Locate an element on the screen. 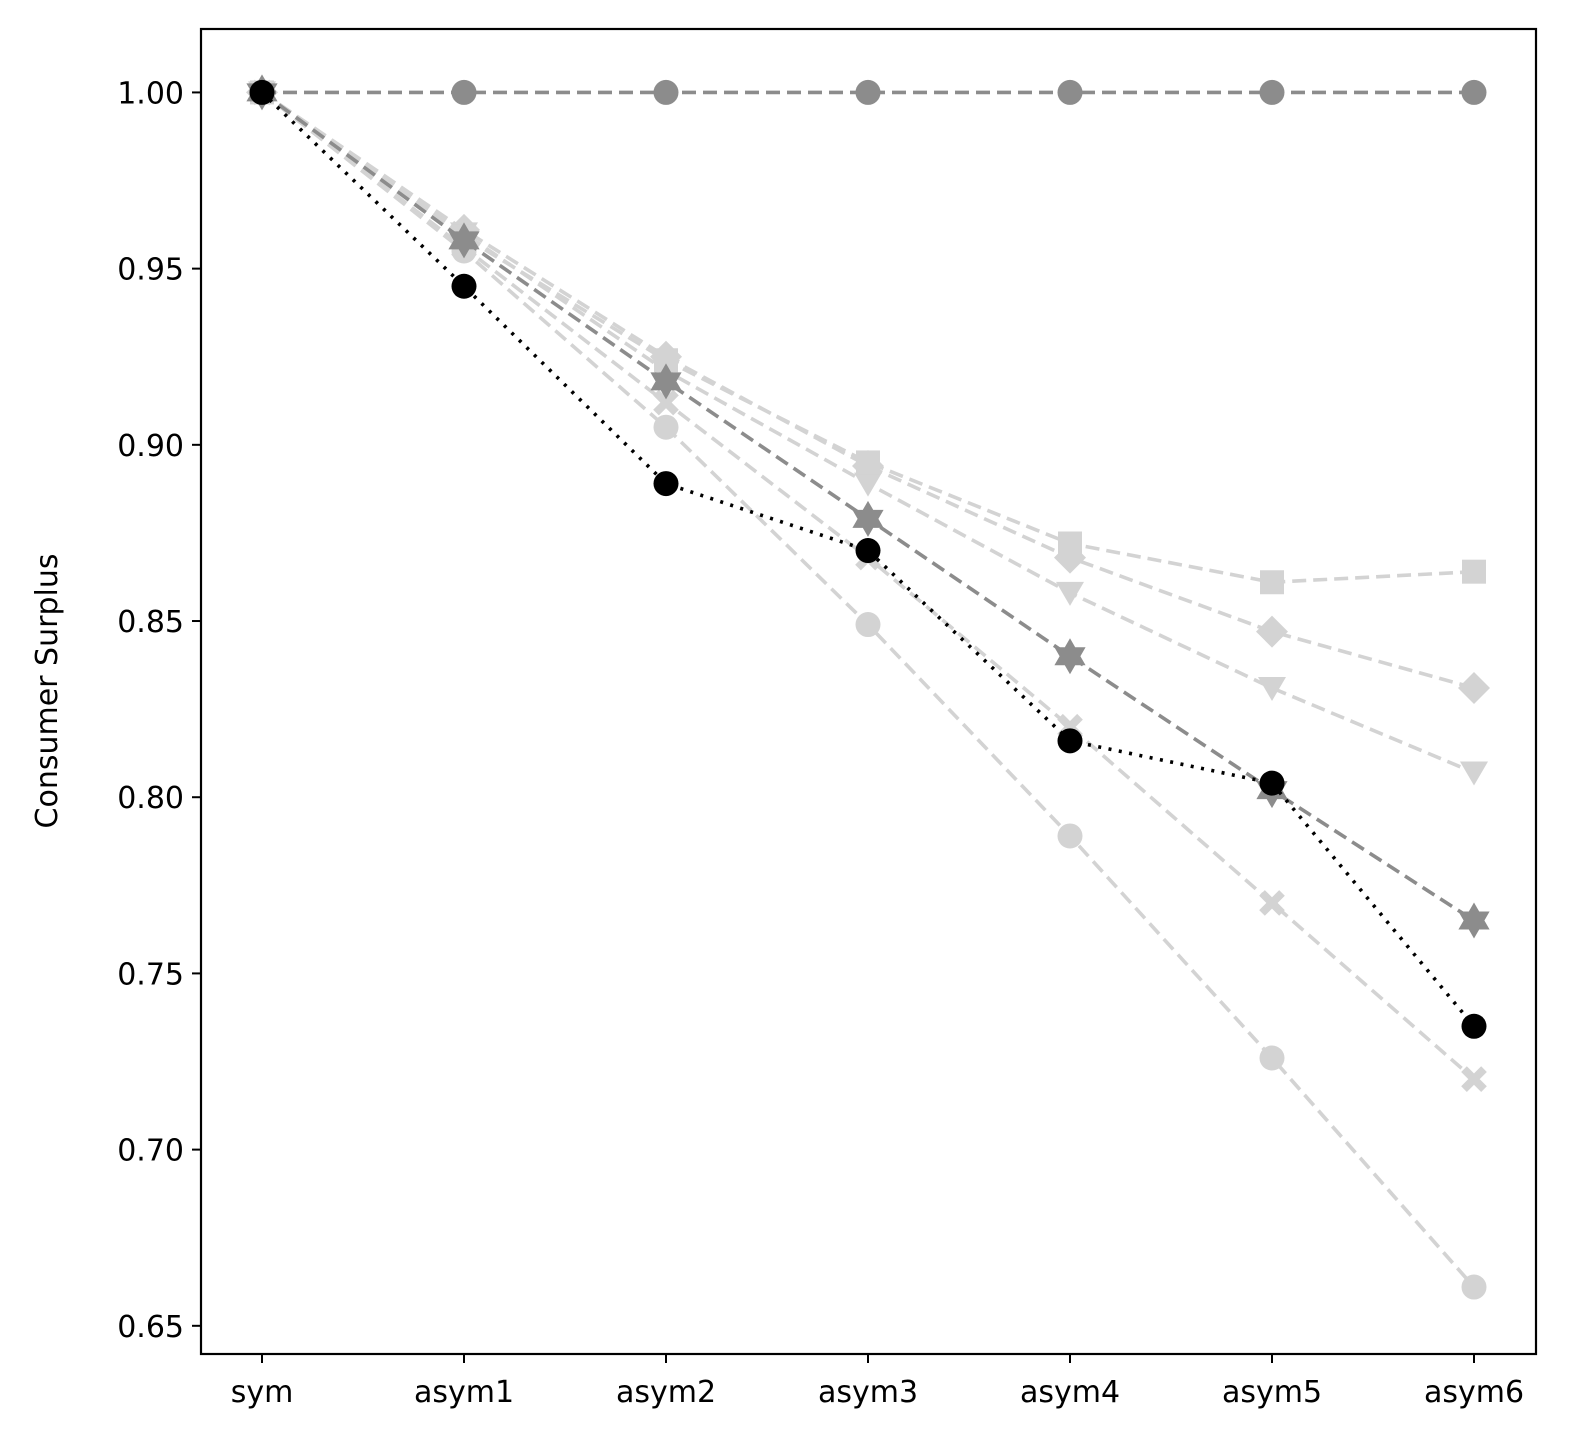 This screenshot has height=1456, width=1576. x-axis: sym asym1 asym2 asym3 asym4 asym5 asym6 is located at coordinates (877, 1382).